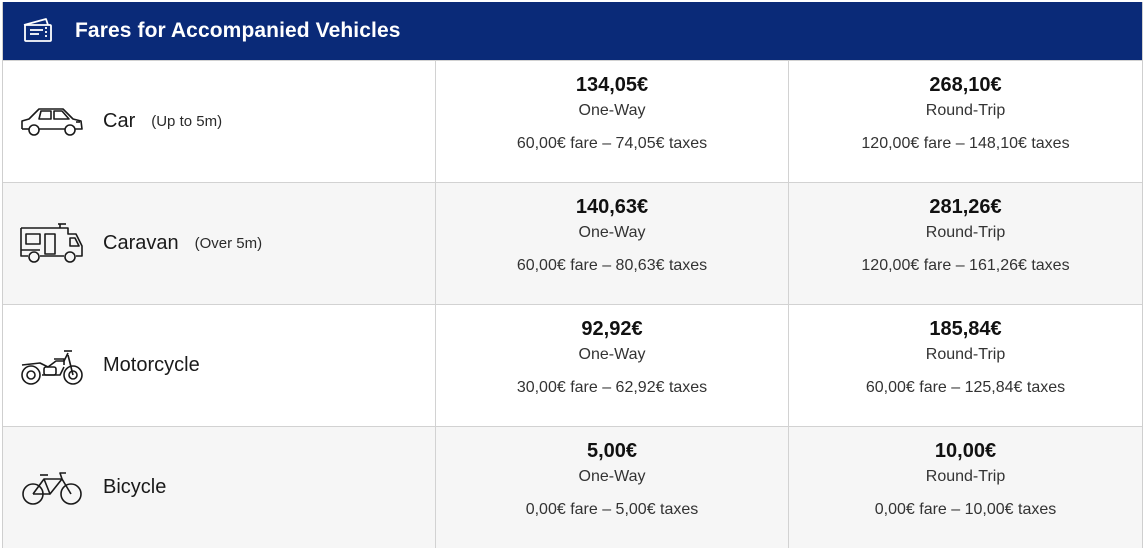 This screenshot has height=548, width=1148. Describe the element at coordinates (612, 85) in the screenshot. I see `price: 134,05€` at that location.